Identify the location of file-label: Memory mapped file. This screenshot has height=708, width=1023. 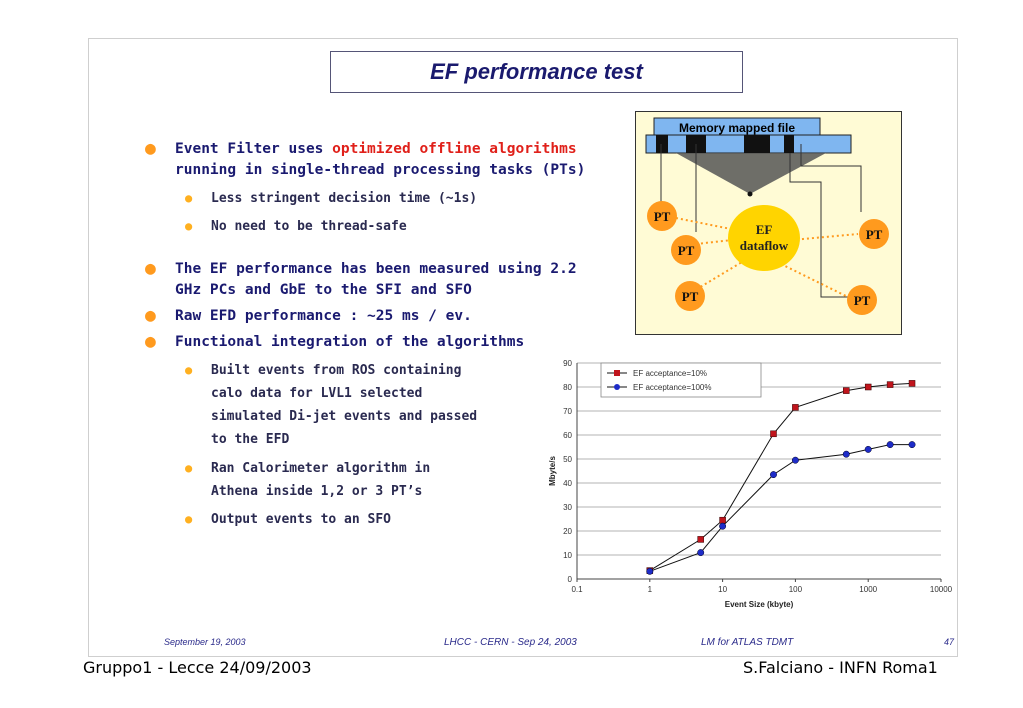
(737, 128).